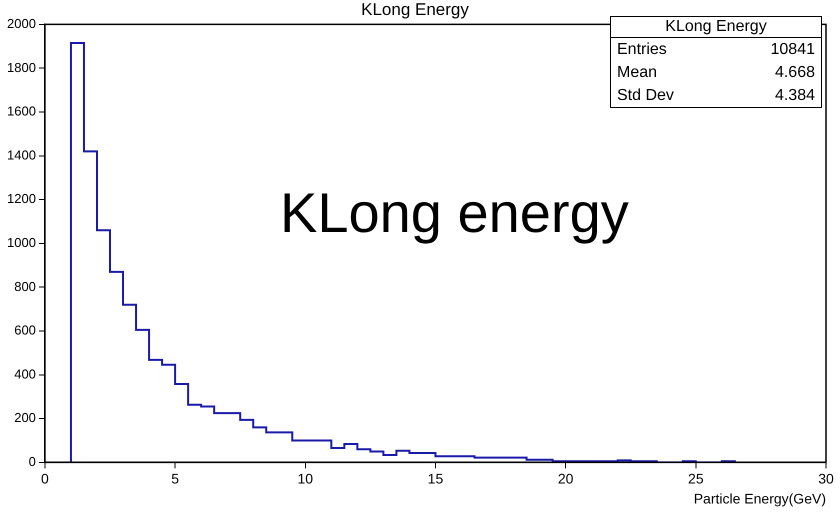  What do you see at coordinates (305, 478) in the screenshot?
I see `x-tick-label: 10` at bounding box center [305, 478].